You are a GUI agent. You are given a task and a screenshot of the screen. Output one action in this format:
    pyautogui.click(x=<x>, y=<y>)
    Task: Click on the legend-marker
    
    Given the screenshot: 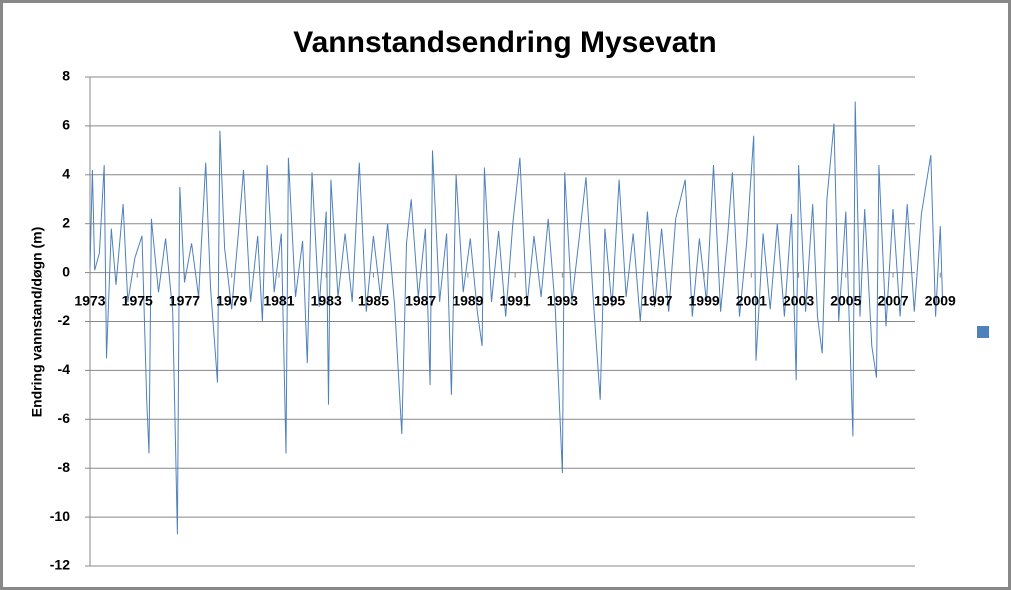 What is the action you would take?
    pyautogui.click(x=983, y=332)
    